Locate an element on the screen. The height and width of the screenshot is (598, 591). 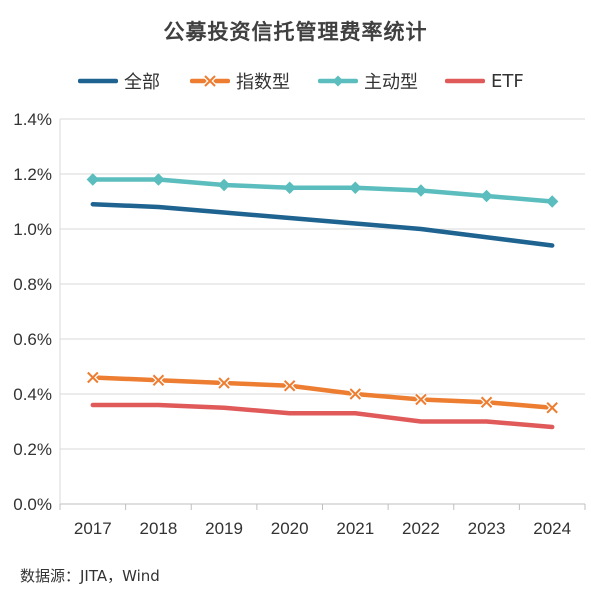
legend-item: ETF is located at coordinates (484, 81).